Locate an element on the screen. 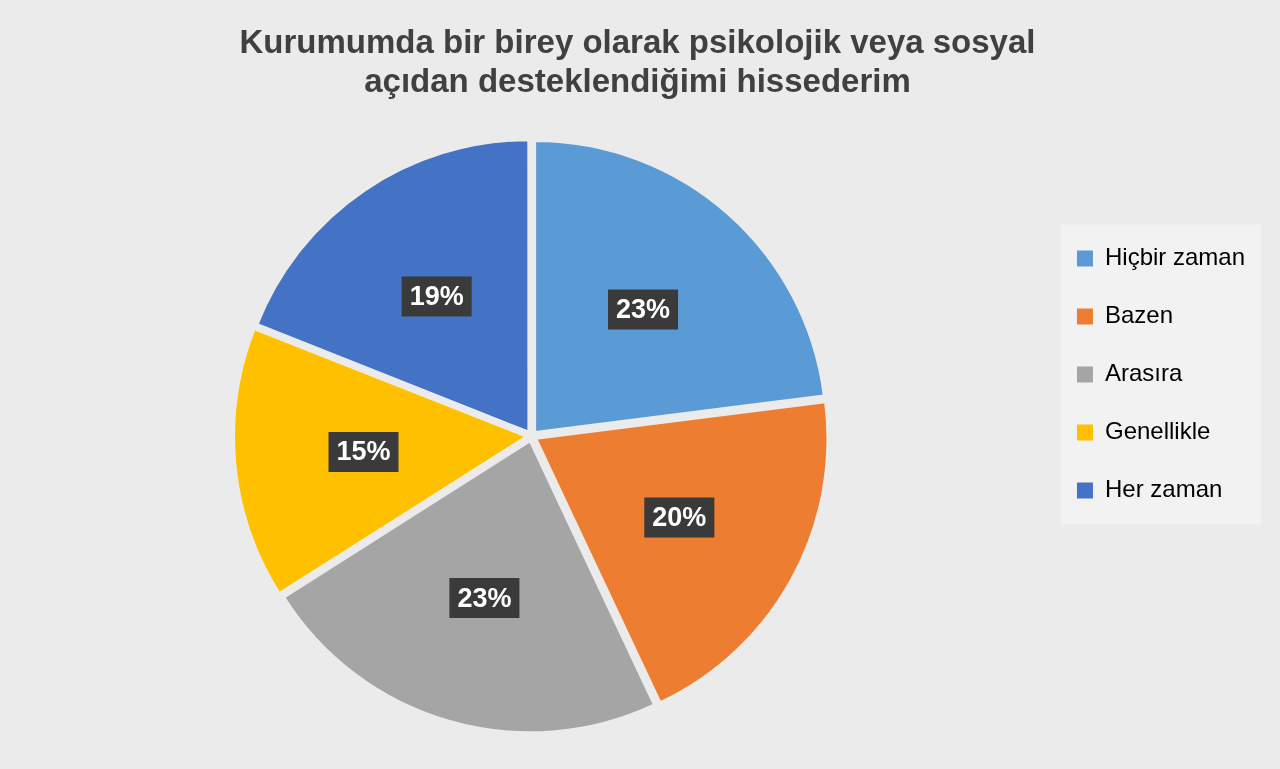 This screenshot has width=1280, height=769. chart-title: Kurumumda bir birey olarak psikolojik veya sosyal açıdan desteklendiğimi hissederim is located at coordinates (637, 61).